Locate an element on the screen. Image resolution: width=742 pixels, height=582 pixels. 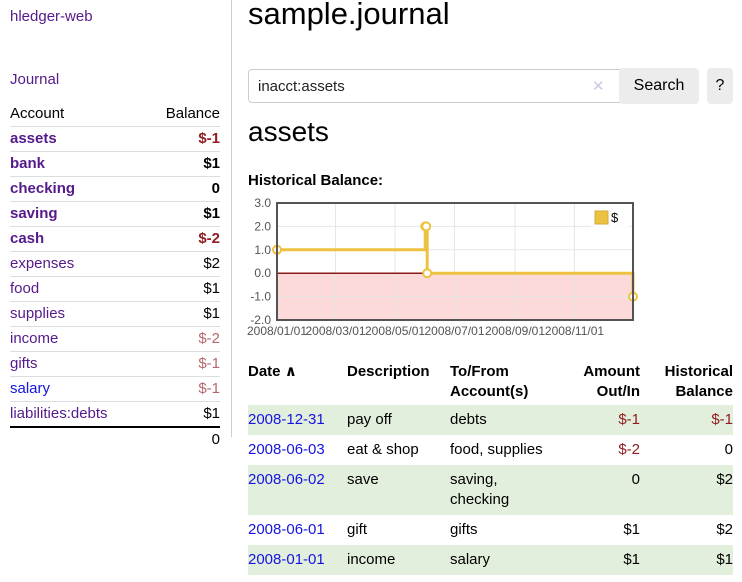
page-title: sample.journal is located at coordinates (349, 15).